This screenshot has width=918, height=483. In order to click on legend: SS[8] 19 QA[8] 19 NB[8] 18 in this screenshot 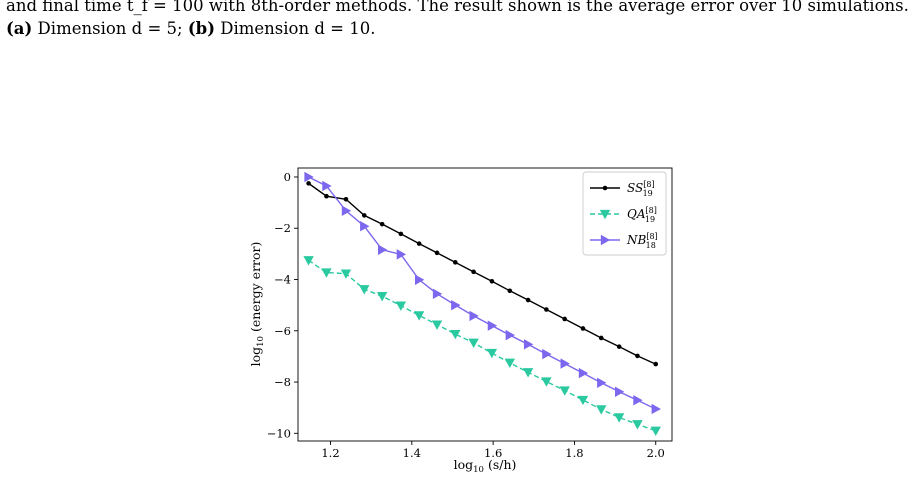, I will do `click(624, 213)`.